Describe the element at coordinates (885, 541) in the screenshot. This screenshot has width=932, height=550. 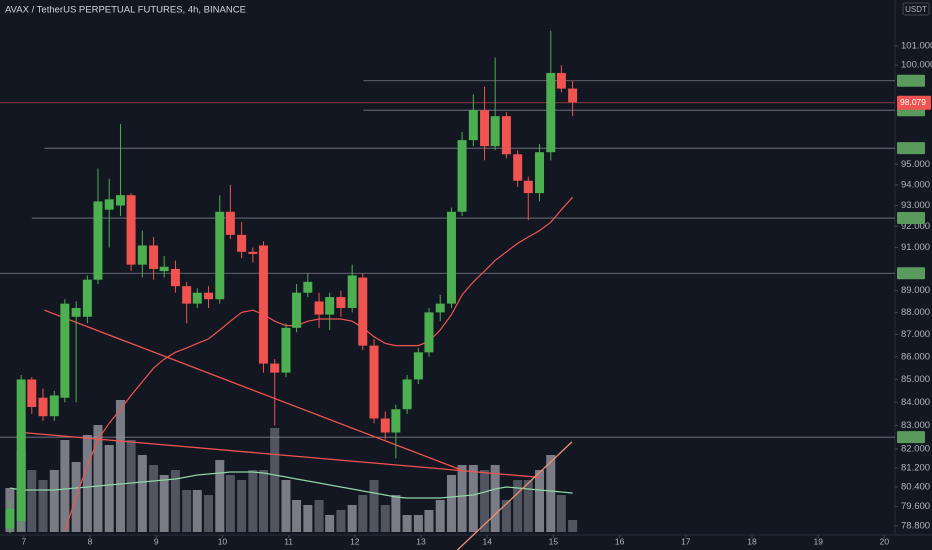
I see `x-tick-label: 20` at that location.